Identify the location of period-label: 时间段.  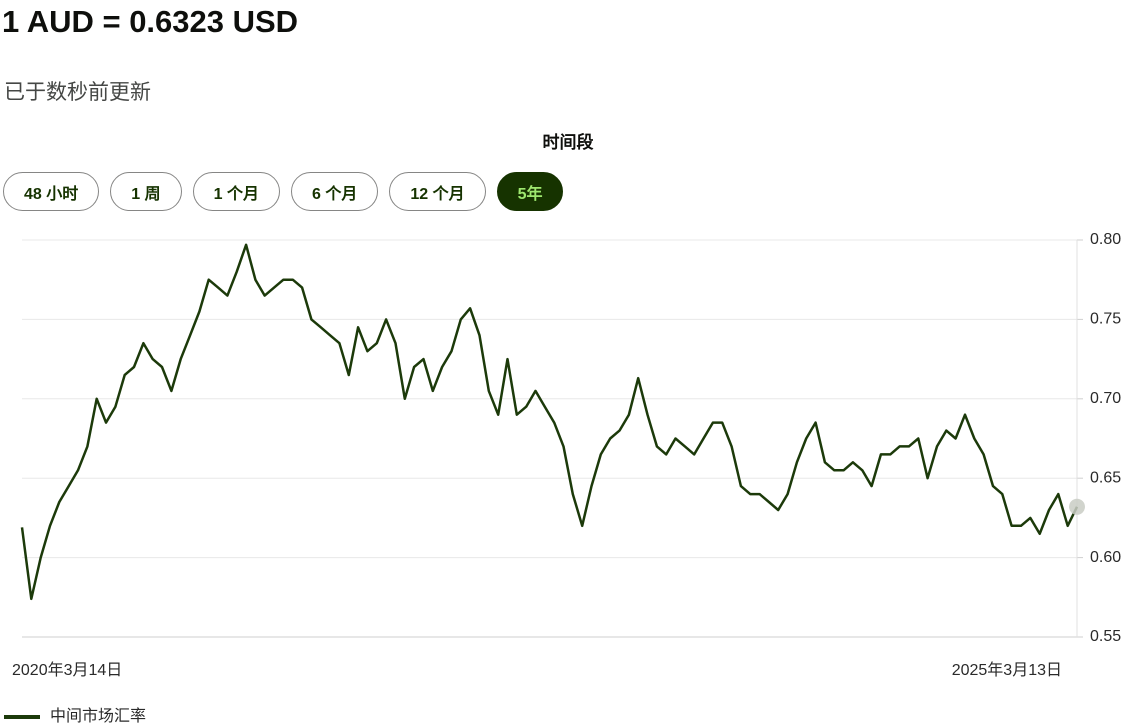
(568, 142).